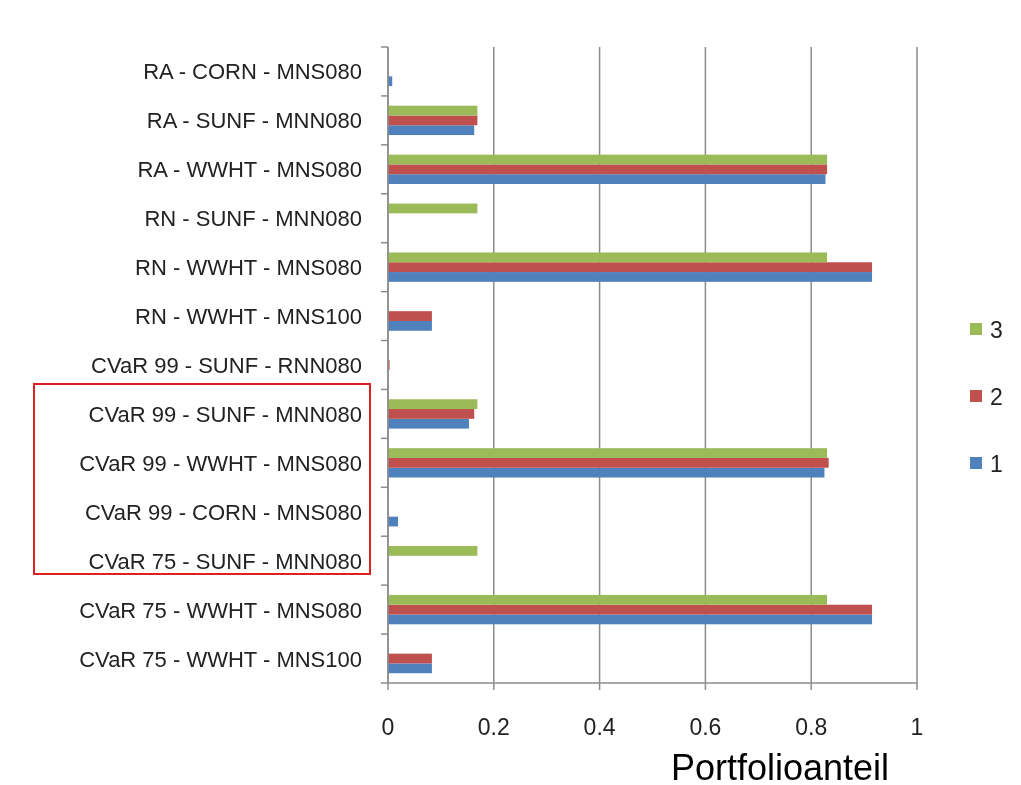 The image size is (1021, 785). Describe the element at coordinates (248, 317) in the screenshot. I see `y-tick-label: RN - WWHT - MNS100` at that location.